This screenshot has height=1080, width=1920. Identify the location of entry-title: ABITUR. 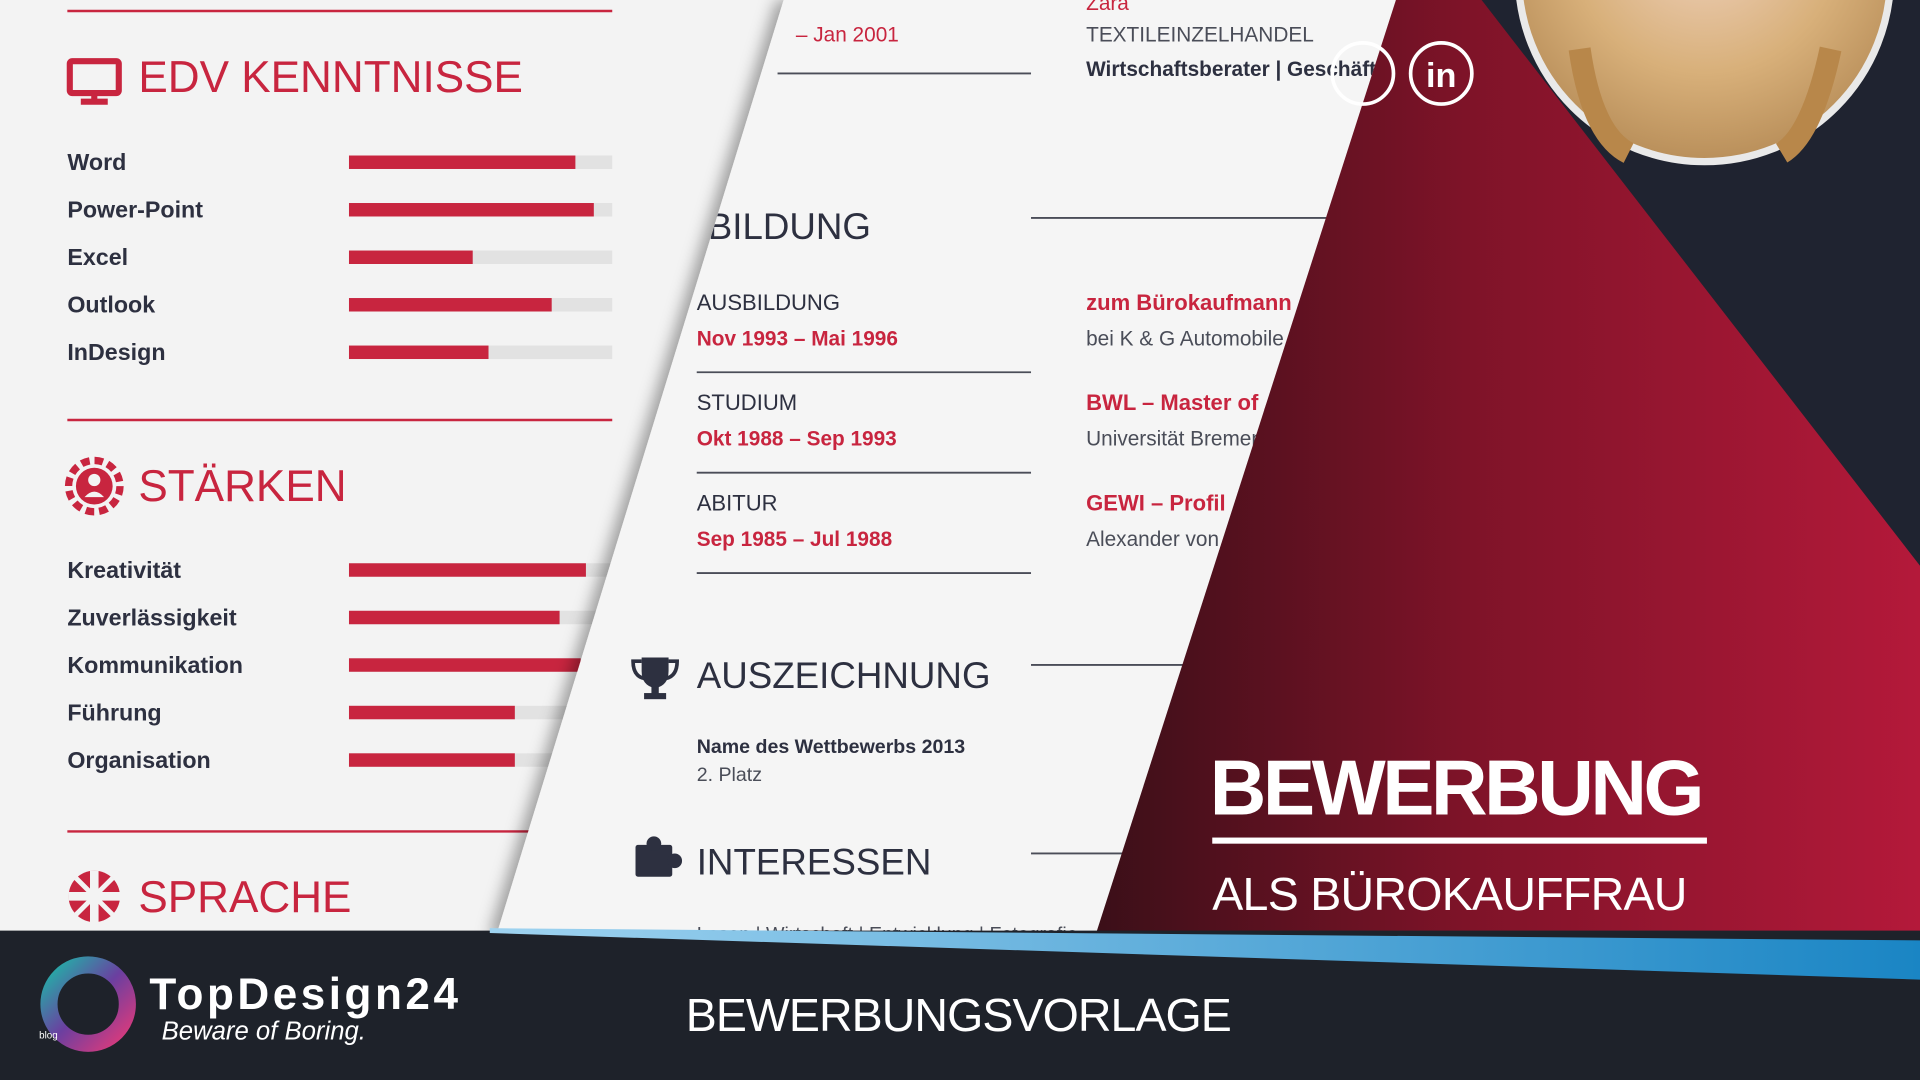
(737, 503).